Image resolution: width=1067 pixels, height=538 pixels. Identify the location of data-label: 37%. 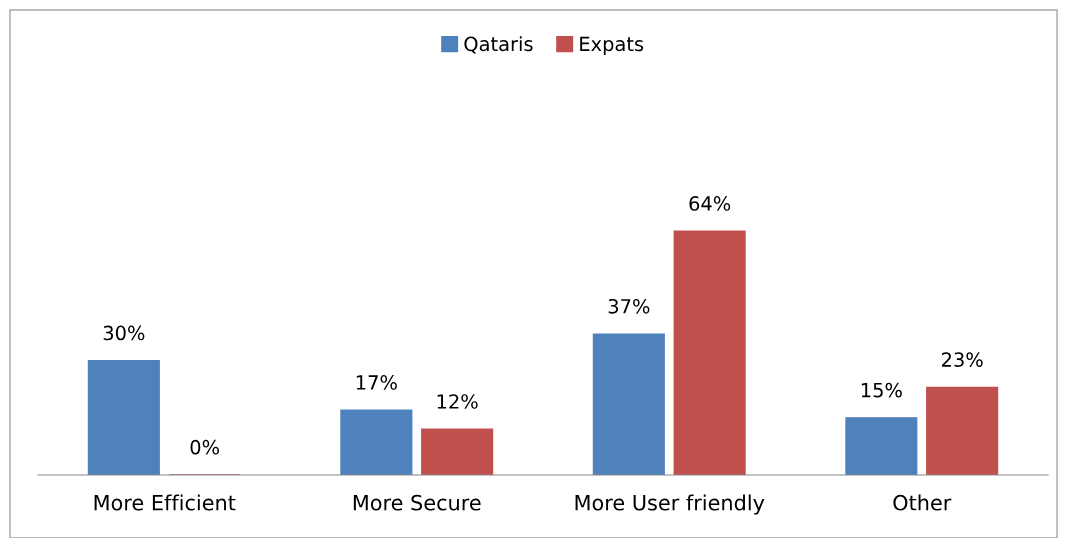
(629, 306).